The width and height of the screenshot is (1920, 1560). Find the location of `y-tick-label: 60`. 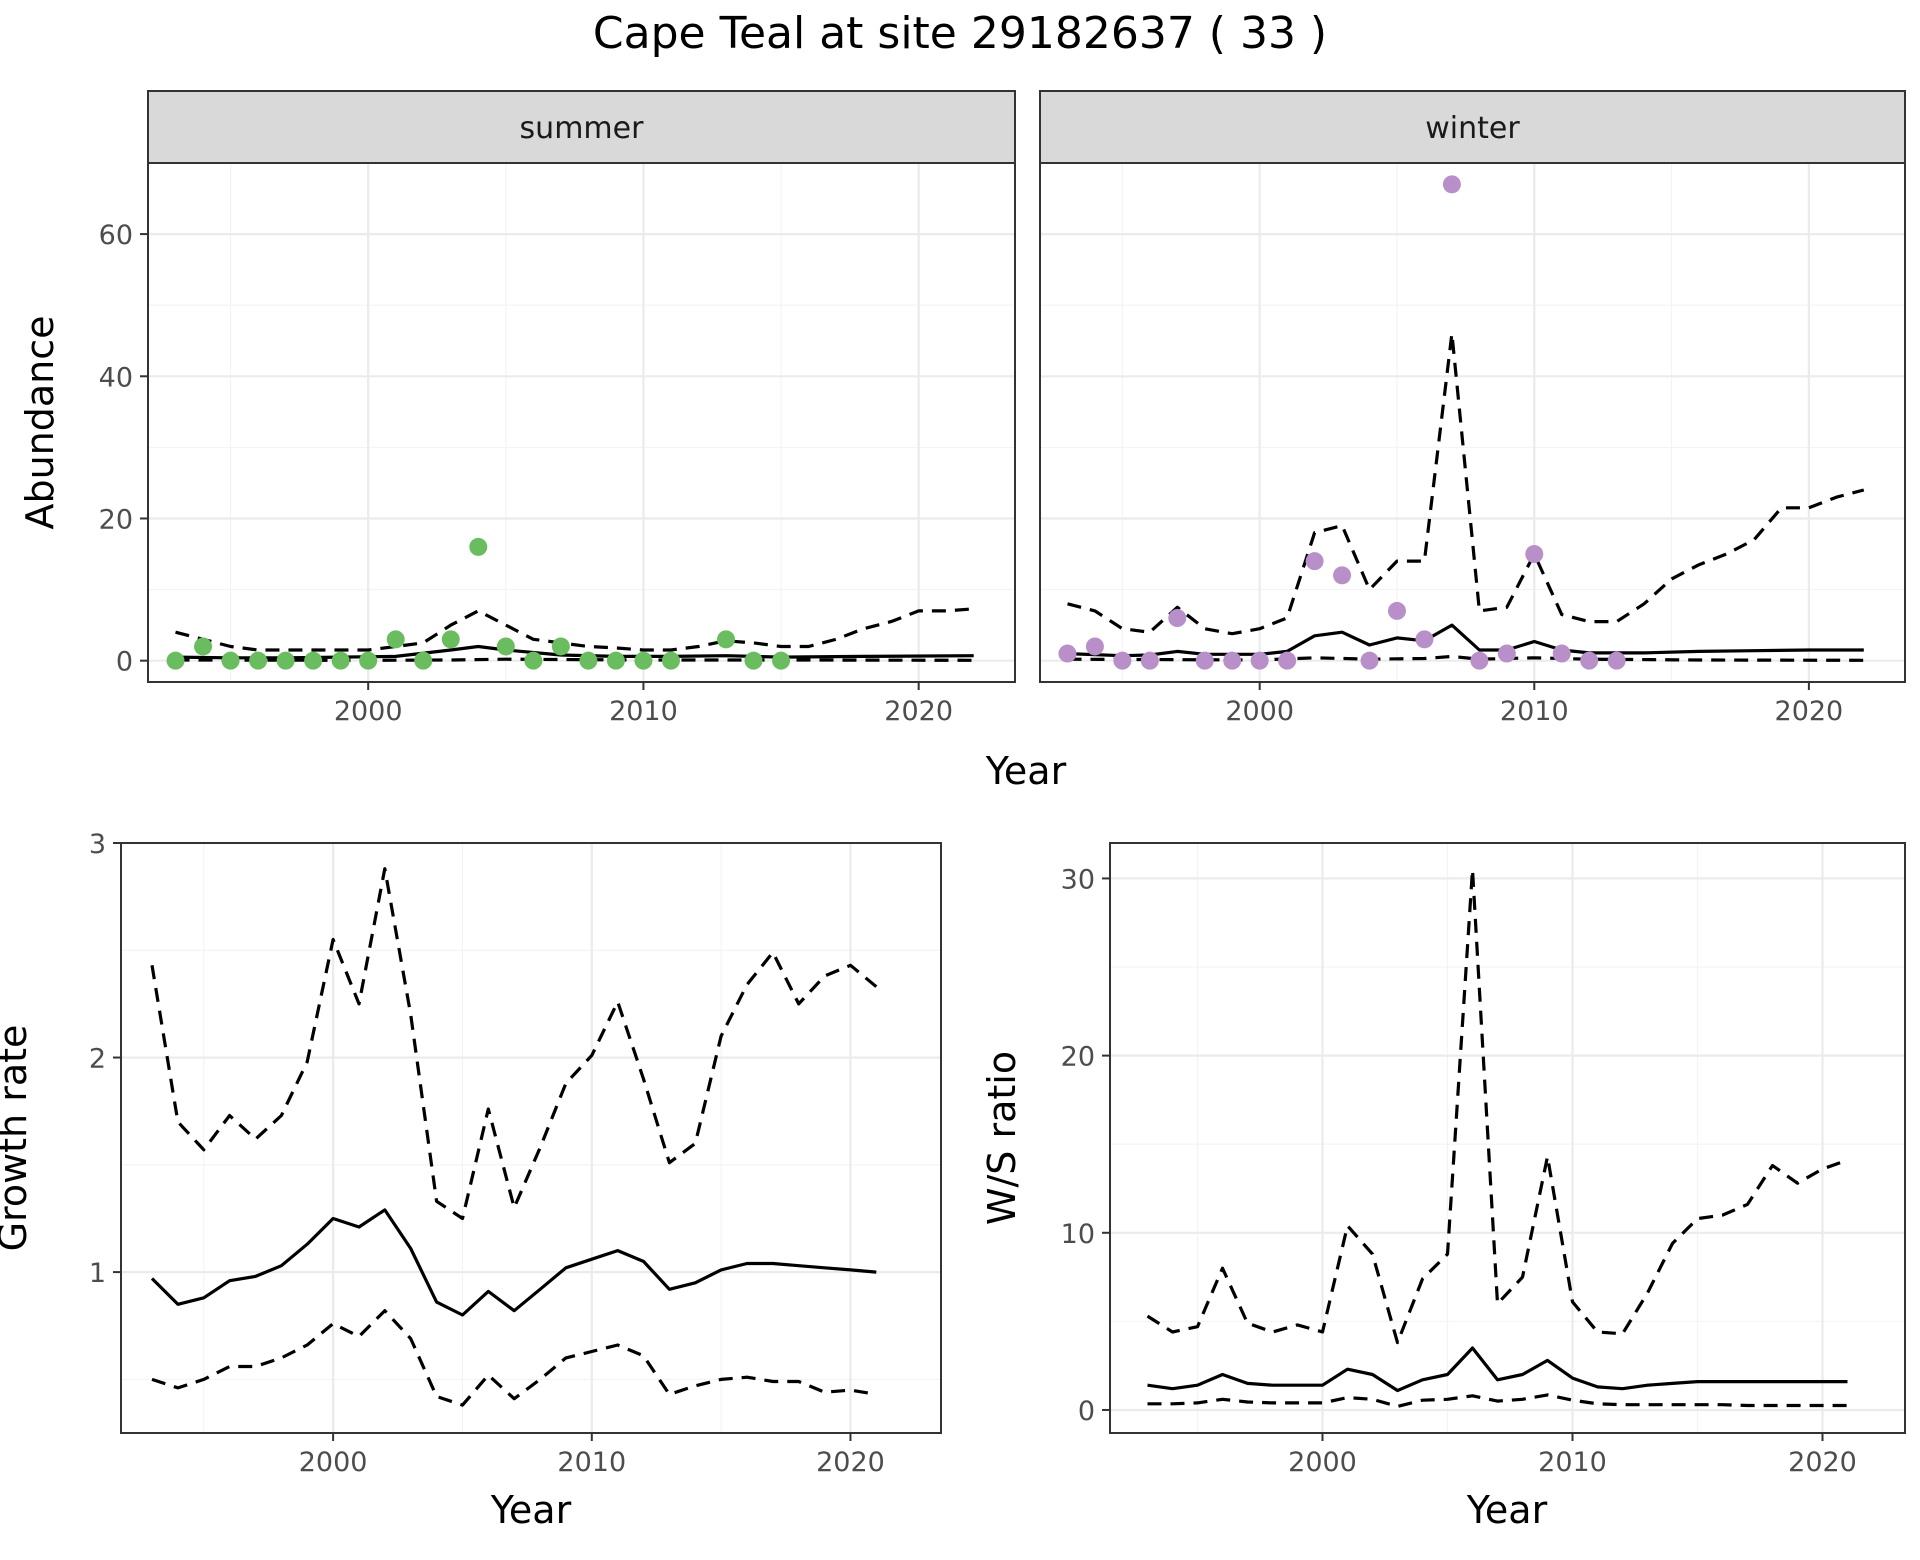

y-tick-label: 60 is located at coordinates (116, 235).